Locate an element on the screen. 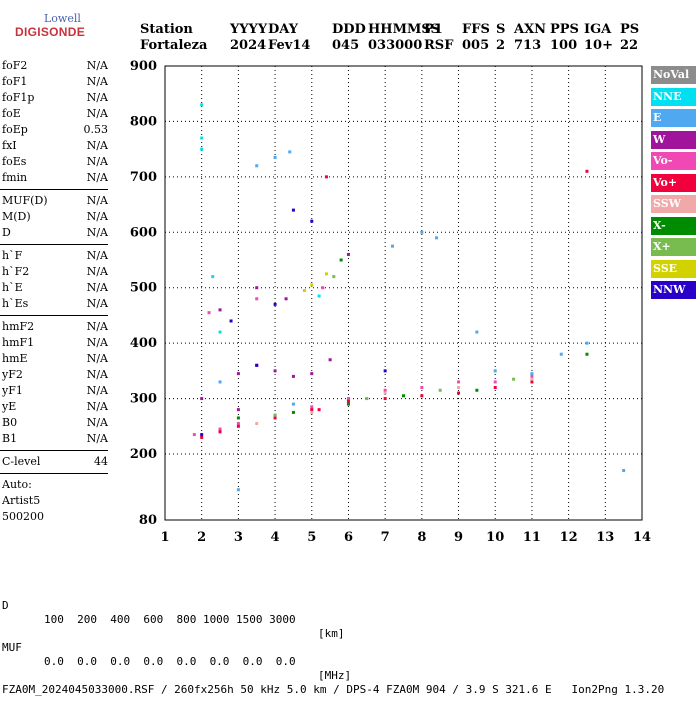 This screenshot has width=700, height=711. legend-item-noval: NoVal is located at coordinates (673, 75).